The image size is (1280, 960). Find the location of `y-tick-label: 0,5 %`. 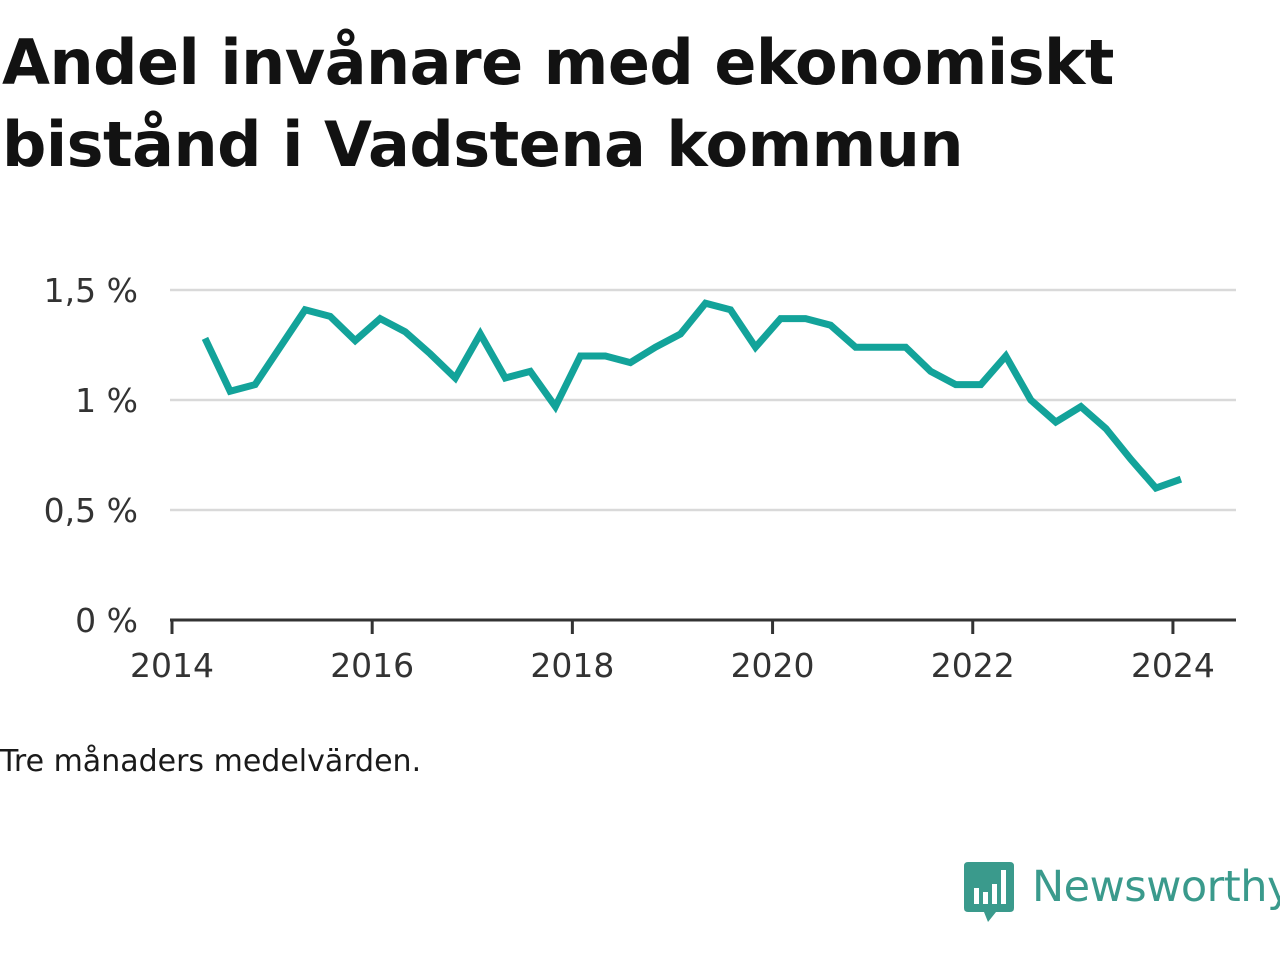

y-tick-label: 0,5 % is located at coordinates (91, 510).